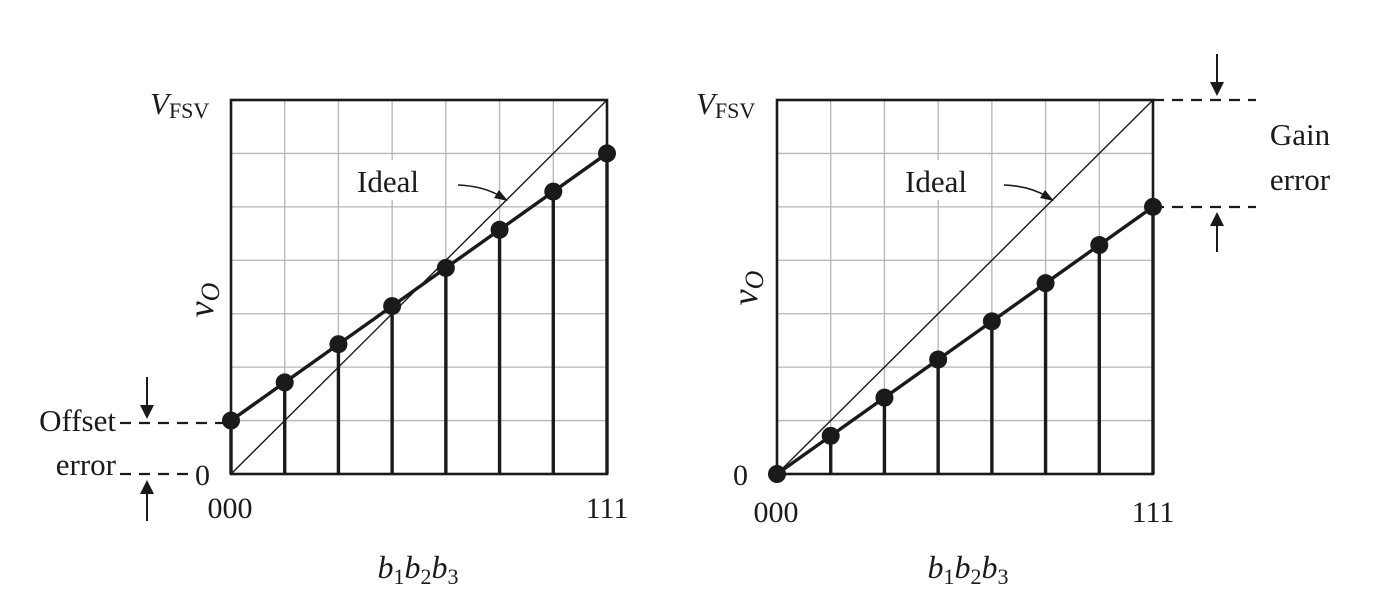 The height and width of the screenshot is (609, 1379). I want to click on offset-vfsv-label: VFSV, so click(179, 104).